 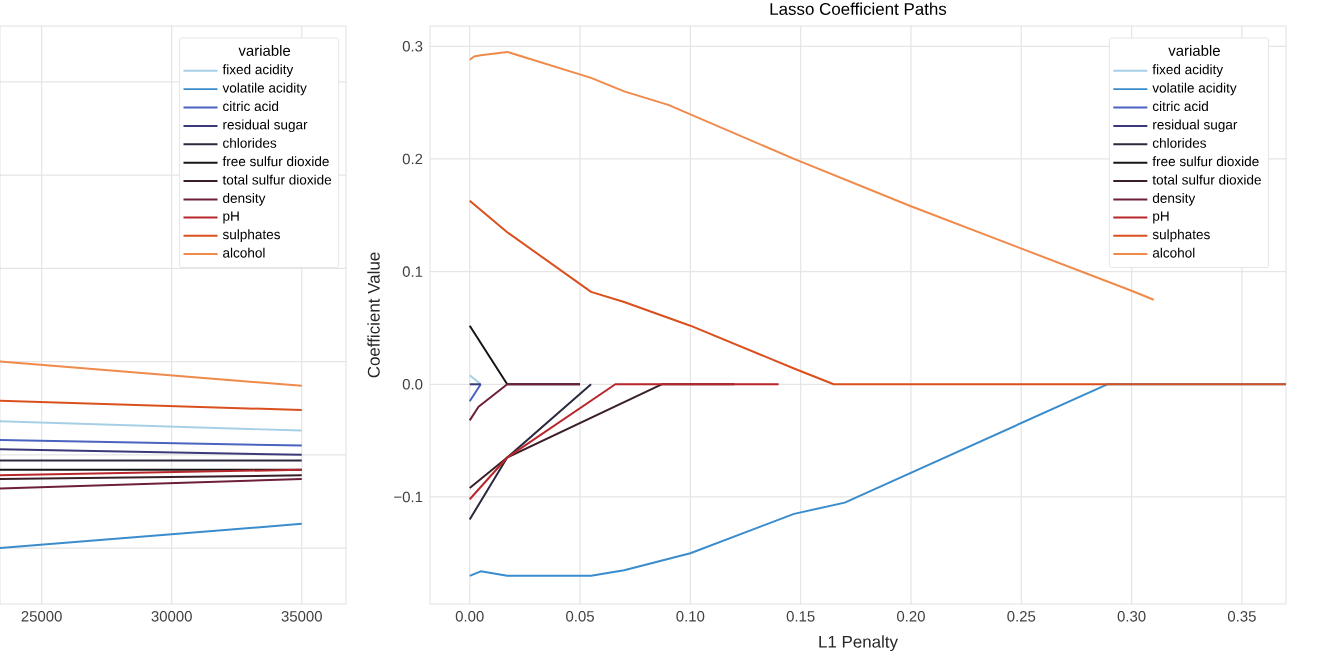 I want to click on y-axis-title: Coefficient Value, so click(x=373, y=315).